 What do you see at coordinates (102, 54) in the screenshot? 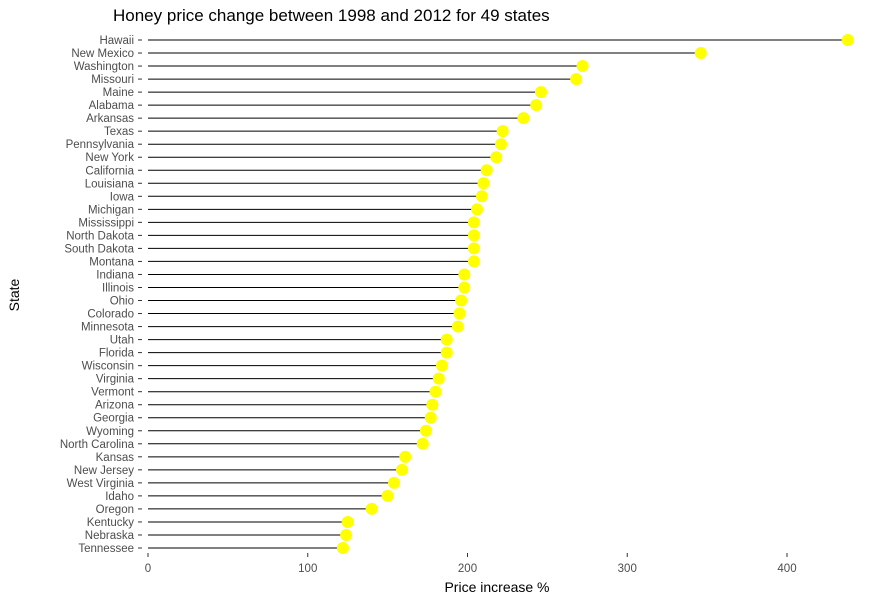
I see `y-tick-label: New Mexico` at bounding box center [102, 54].